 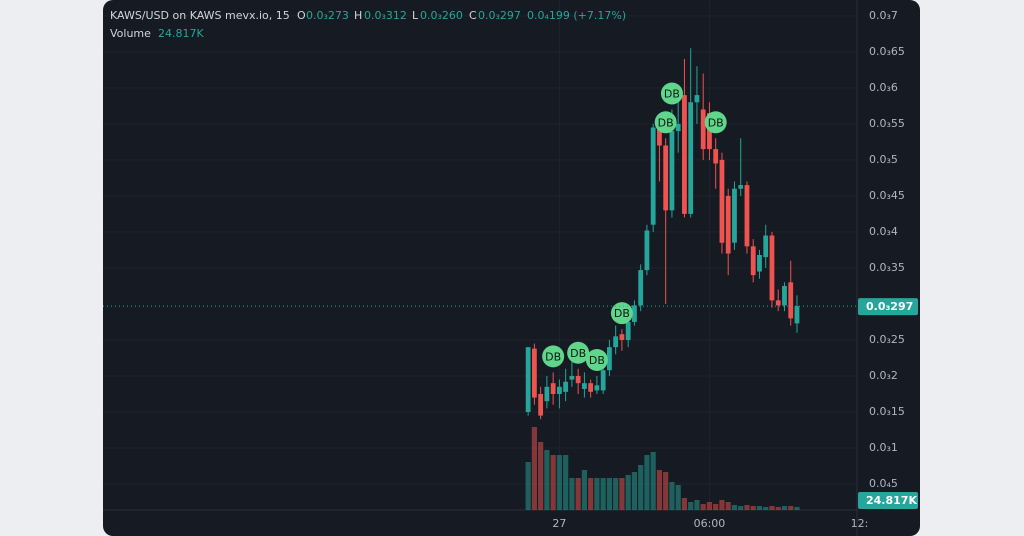 I want to click on low-label: L, so click(x=415, y=15).